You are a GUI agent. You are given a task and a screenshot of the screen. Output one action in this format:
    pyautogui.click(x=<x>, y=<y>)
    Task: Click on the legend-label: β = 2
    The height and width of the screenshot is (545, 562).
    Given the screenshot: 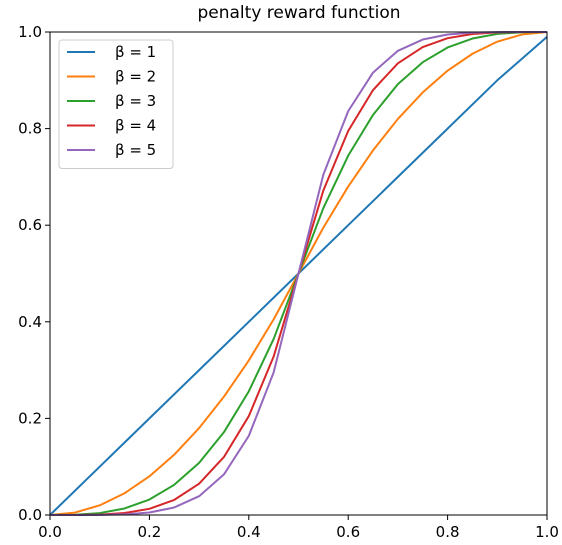 What is the action you would take?
    pyautogui.click(x=135, y=77)
    